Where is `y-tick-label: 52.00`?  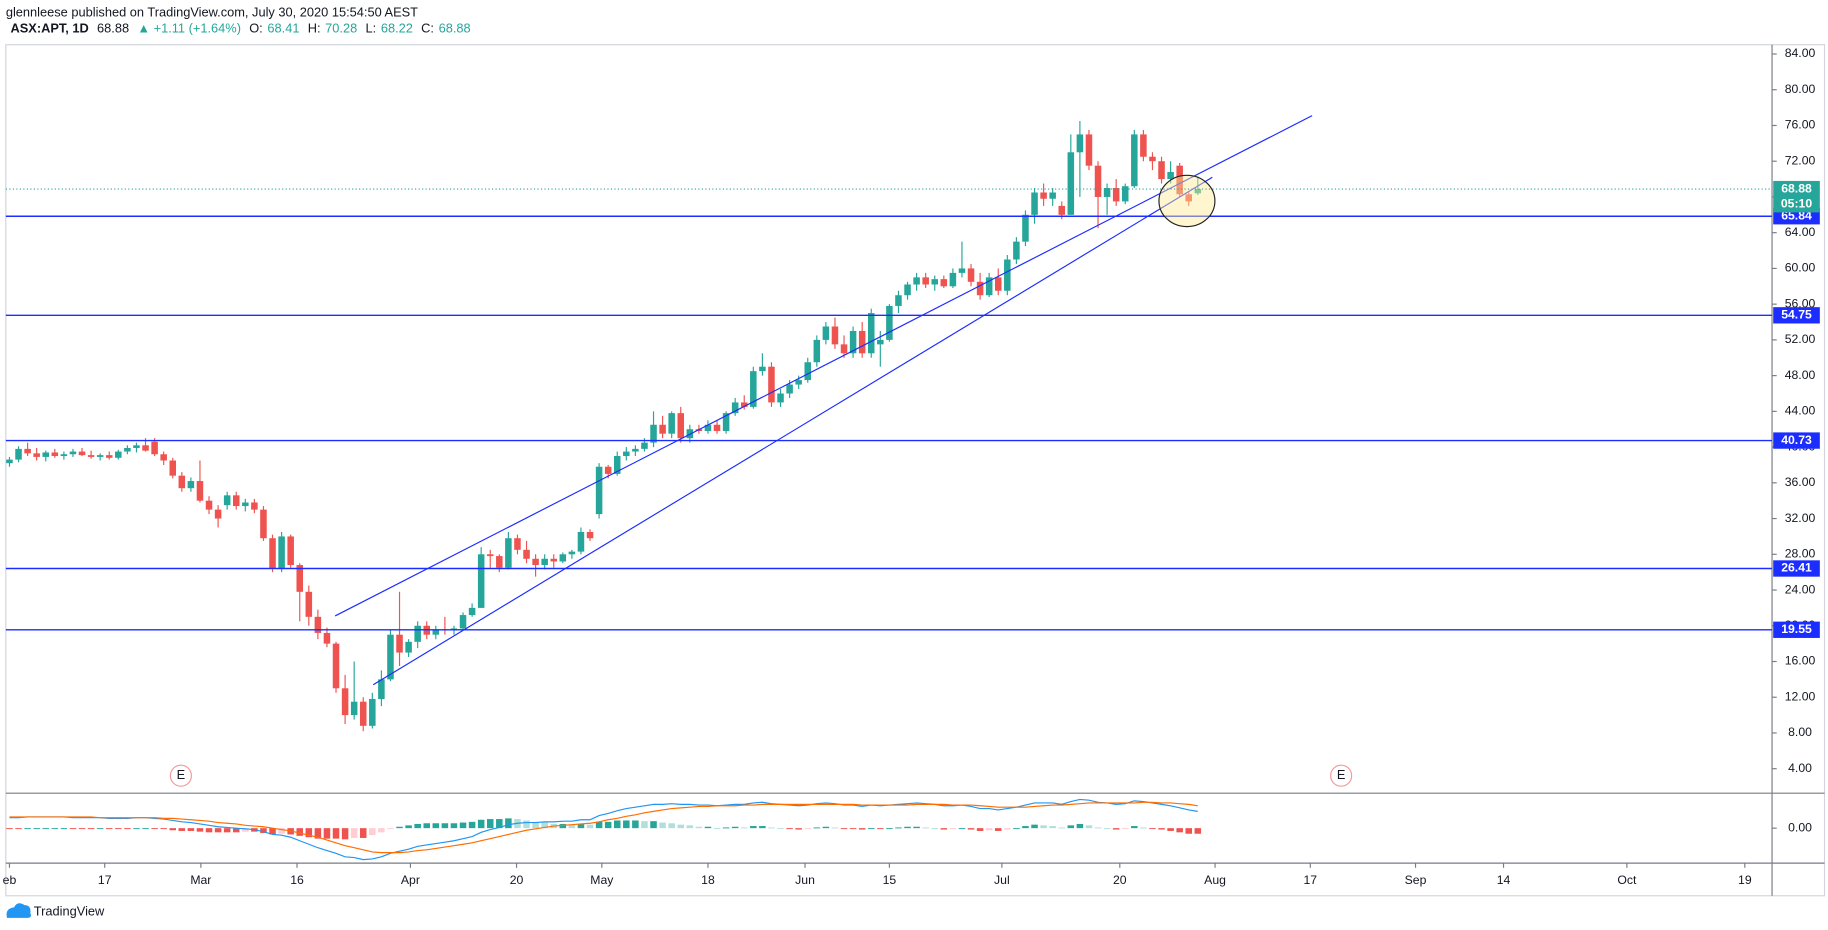
y-tick-label: 52.00 is located at coordinates (1800, 339).